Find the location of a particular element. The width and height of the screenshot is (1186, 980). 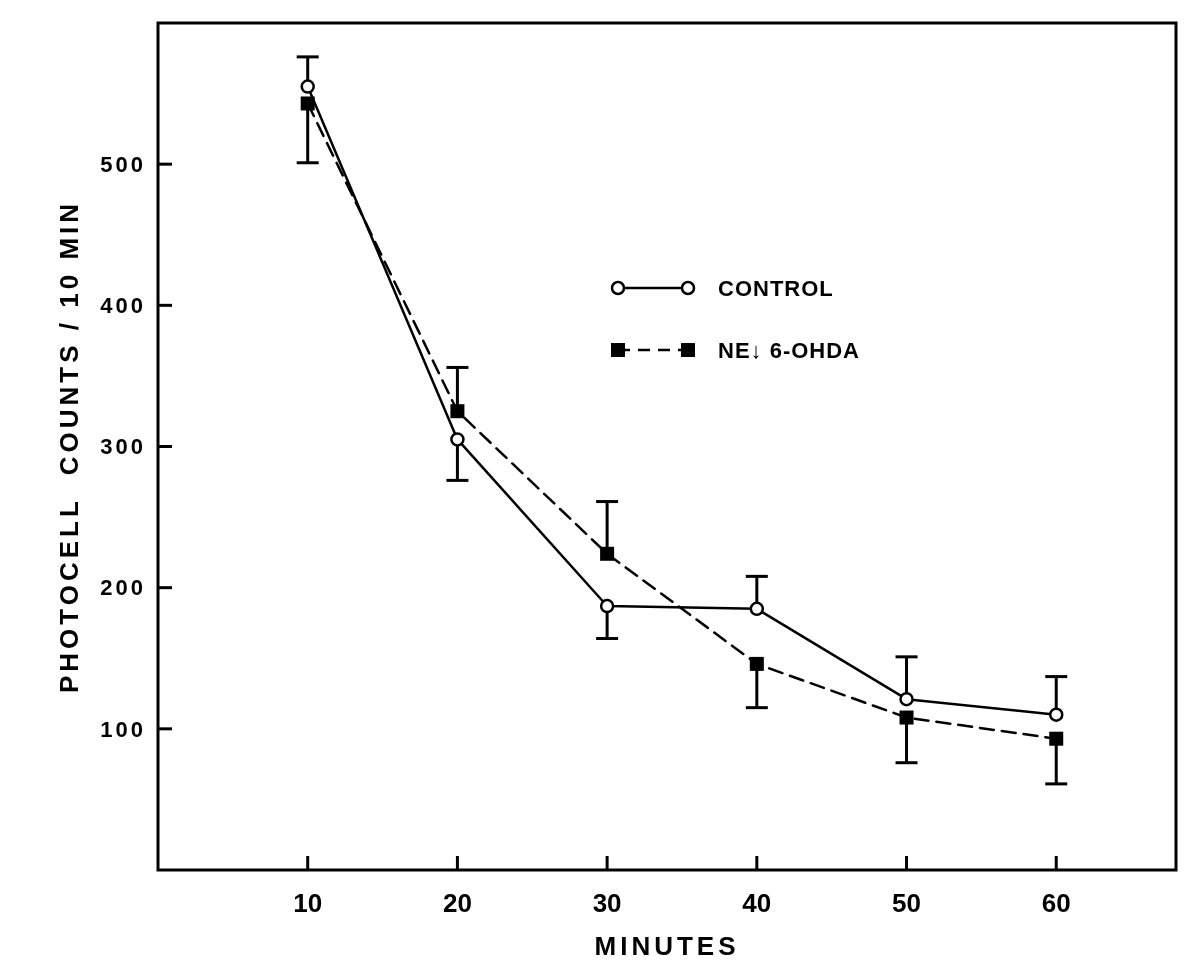

legend-label: NE↓ 6-OHDA is located at coordinates (789, 350).